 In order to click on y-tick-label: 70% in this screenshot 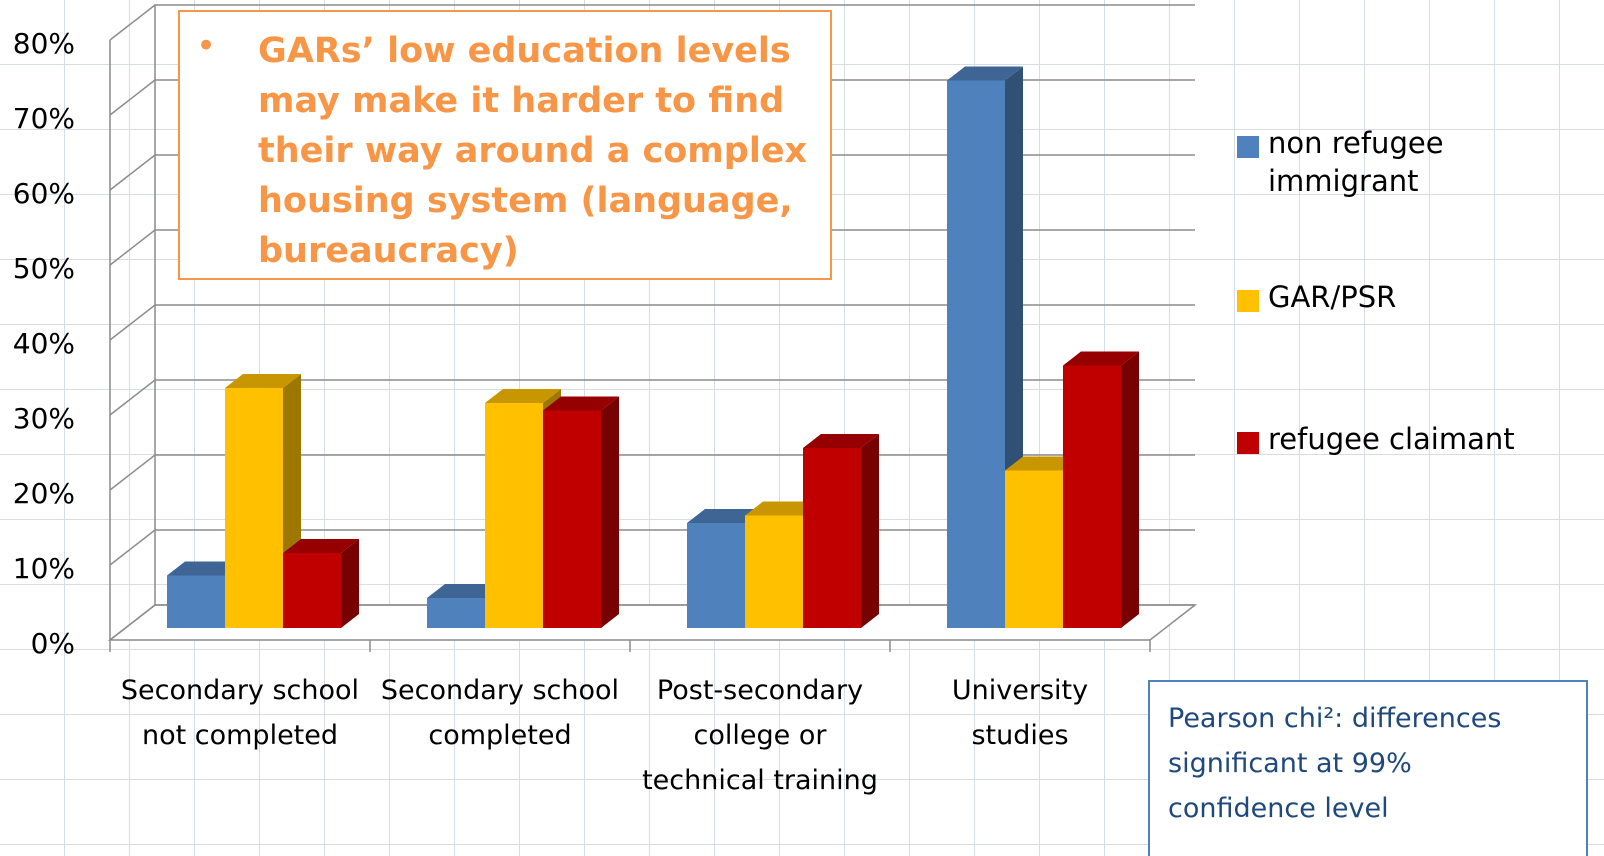, I will do `click(44, 118)`.